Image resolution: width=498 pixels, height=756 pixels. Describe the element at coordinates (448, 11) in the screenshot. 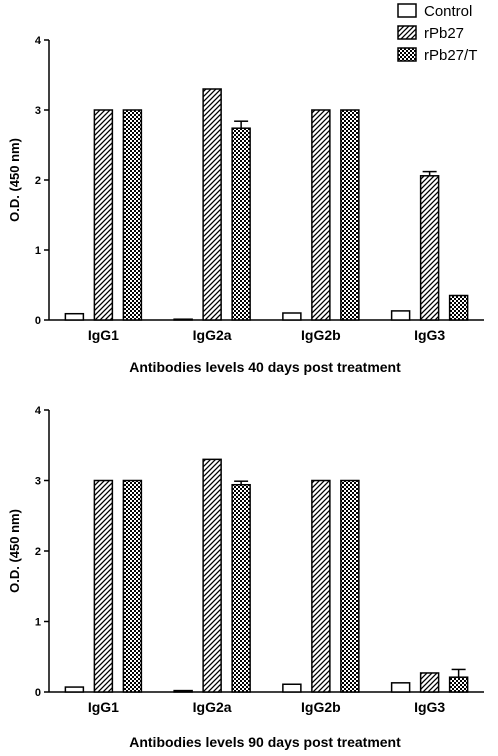

I see `legend-label-control: Control` at that location.